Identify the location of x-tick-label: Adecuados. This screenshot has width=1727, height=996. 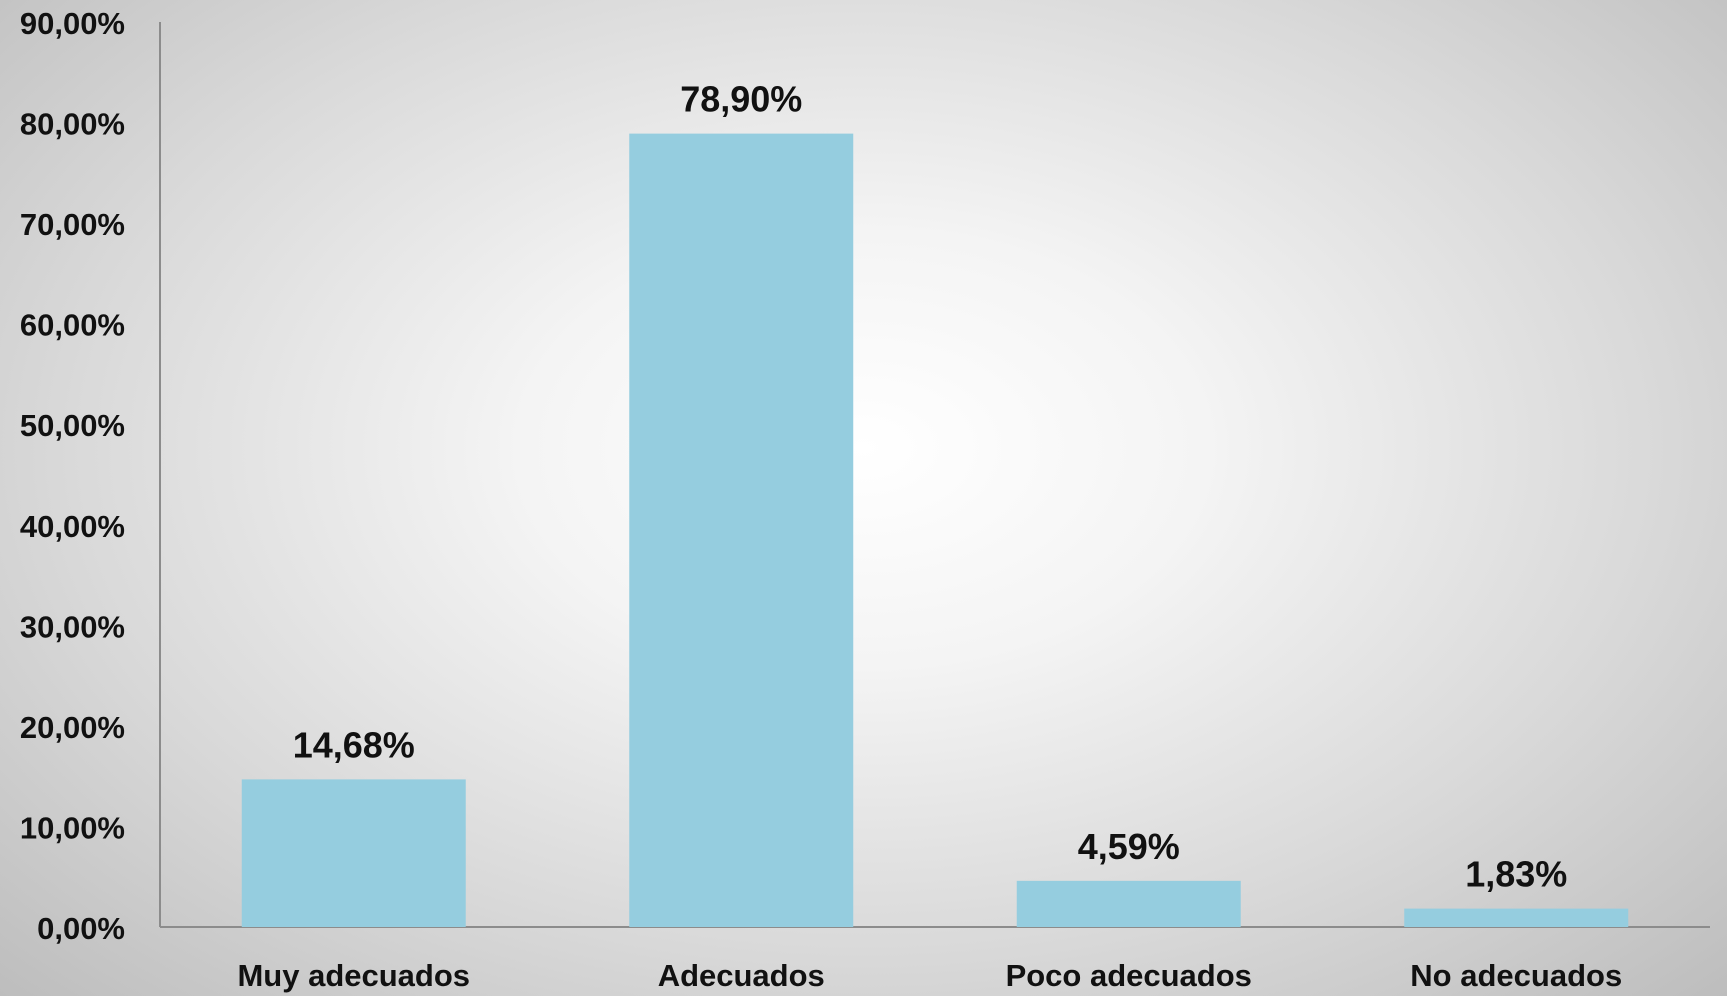
(741, 975).